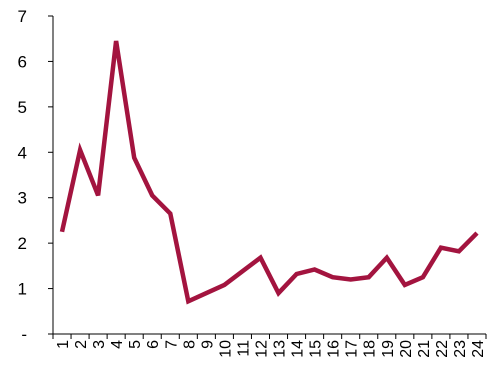  What do you see at coordinates (135, 344) in the screenshot?
I see `x-tick-label: 5` at bounding box center [135, 344].